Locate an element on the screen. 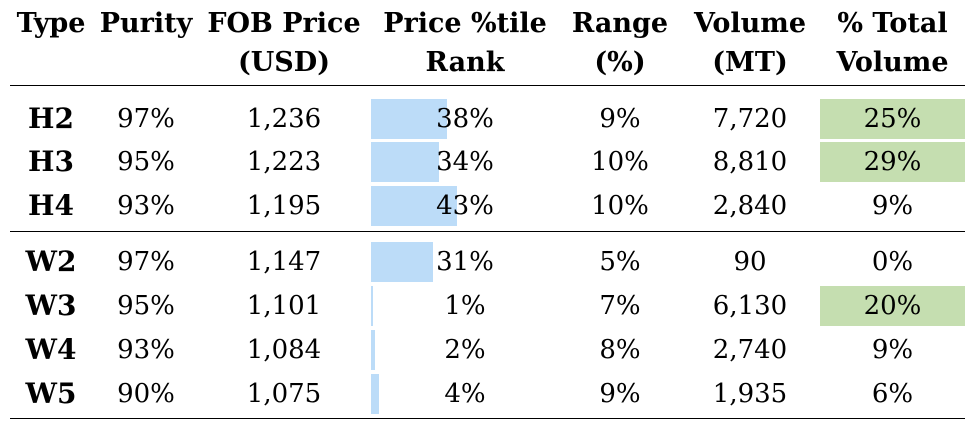 This screenshot has height=424, width=970. range-cell: 8% is located at coordinates (620, 350).